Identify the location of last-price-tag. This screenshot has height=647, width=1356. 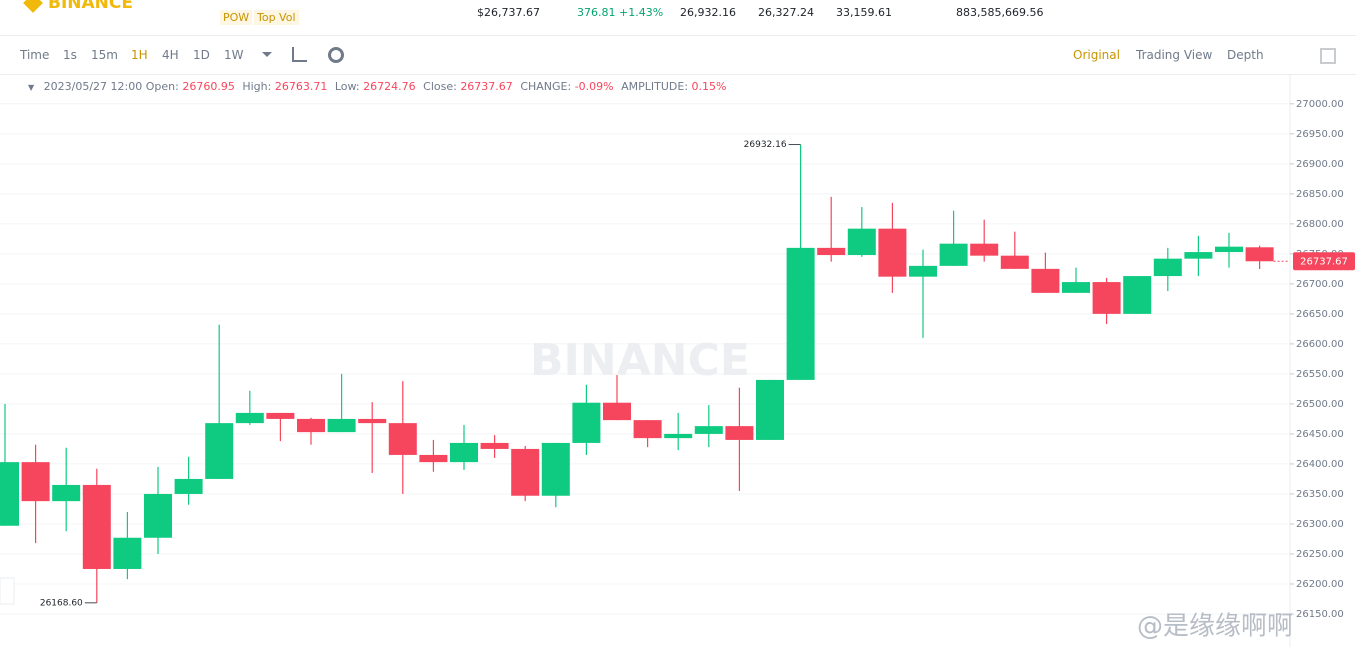
(1324, 261).